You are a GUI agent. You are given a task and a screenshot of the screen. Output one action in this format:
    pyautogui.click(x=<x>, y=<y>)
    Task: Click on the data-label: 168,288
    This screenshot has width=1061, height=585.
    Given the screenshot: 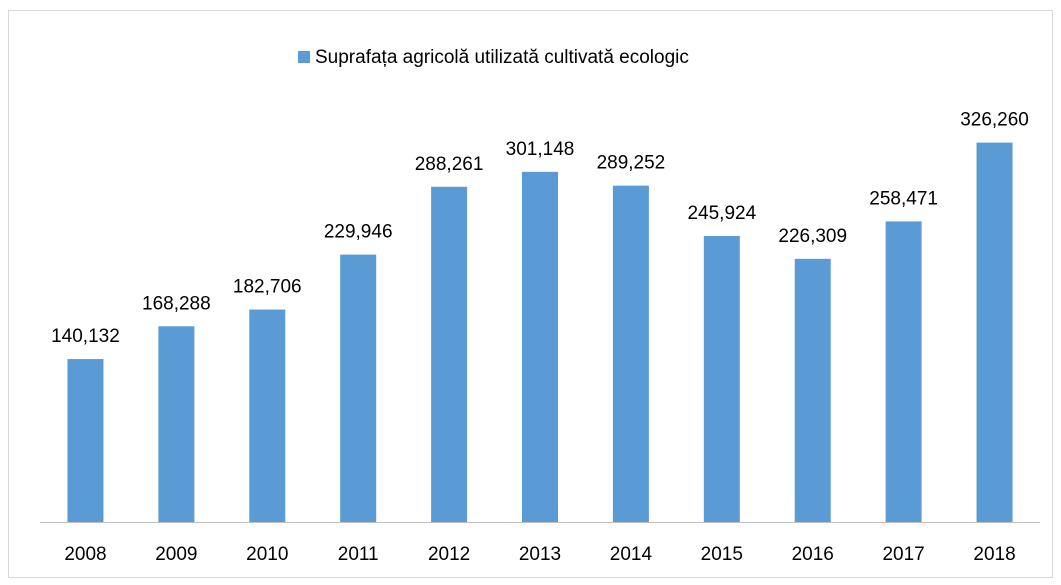 What is the action you would take?
    pyautogui.click(x=176, y=303)
    